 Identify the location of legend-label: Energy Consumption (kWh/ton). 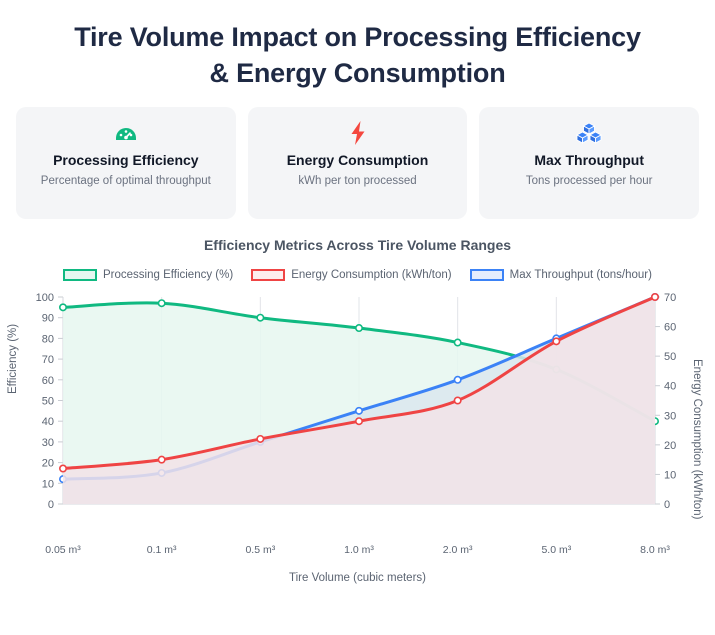
(371, 275).